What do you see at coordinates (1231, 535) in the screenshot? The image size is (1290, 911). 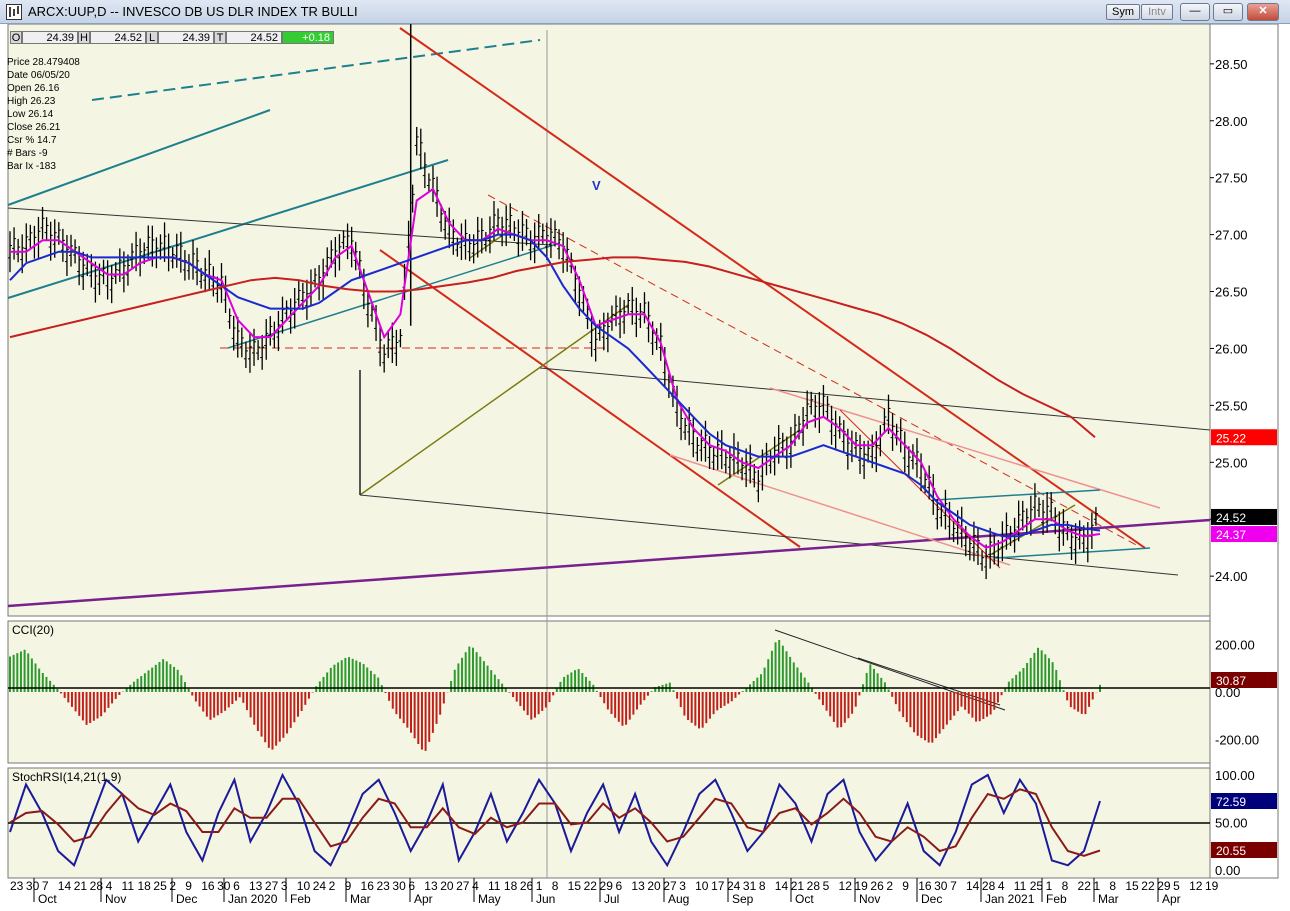 I see `price-marker-label: 24.37` at bounding box center [1231, 535].